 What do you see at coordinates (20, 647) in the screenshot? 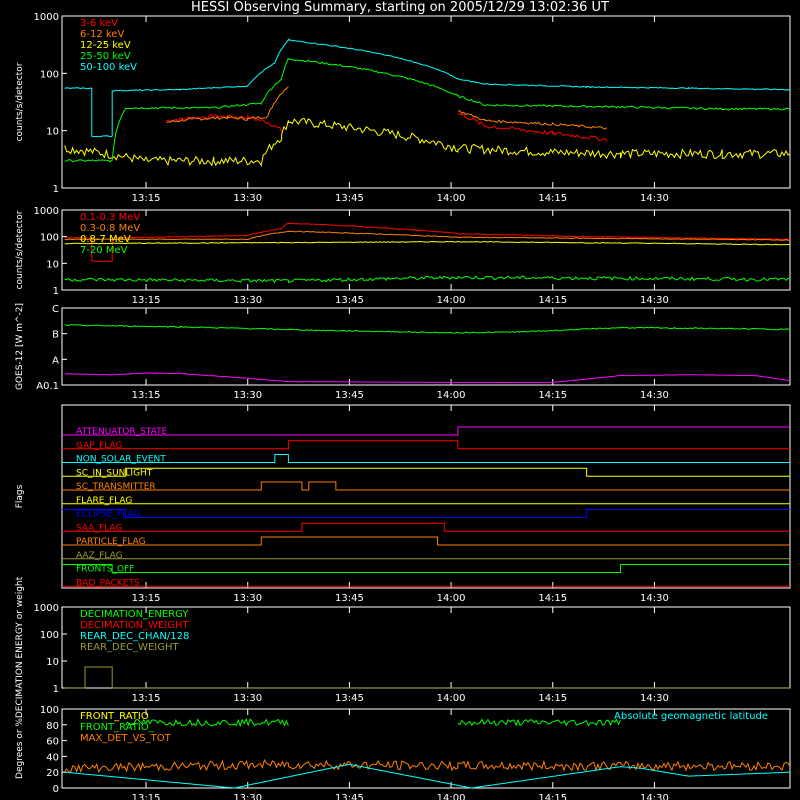
I see `panel5-ylabel: DECIMATION ENERGY or weight` at bounding box center [20, 647].